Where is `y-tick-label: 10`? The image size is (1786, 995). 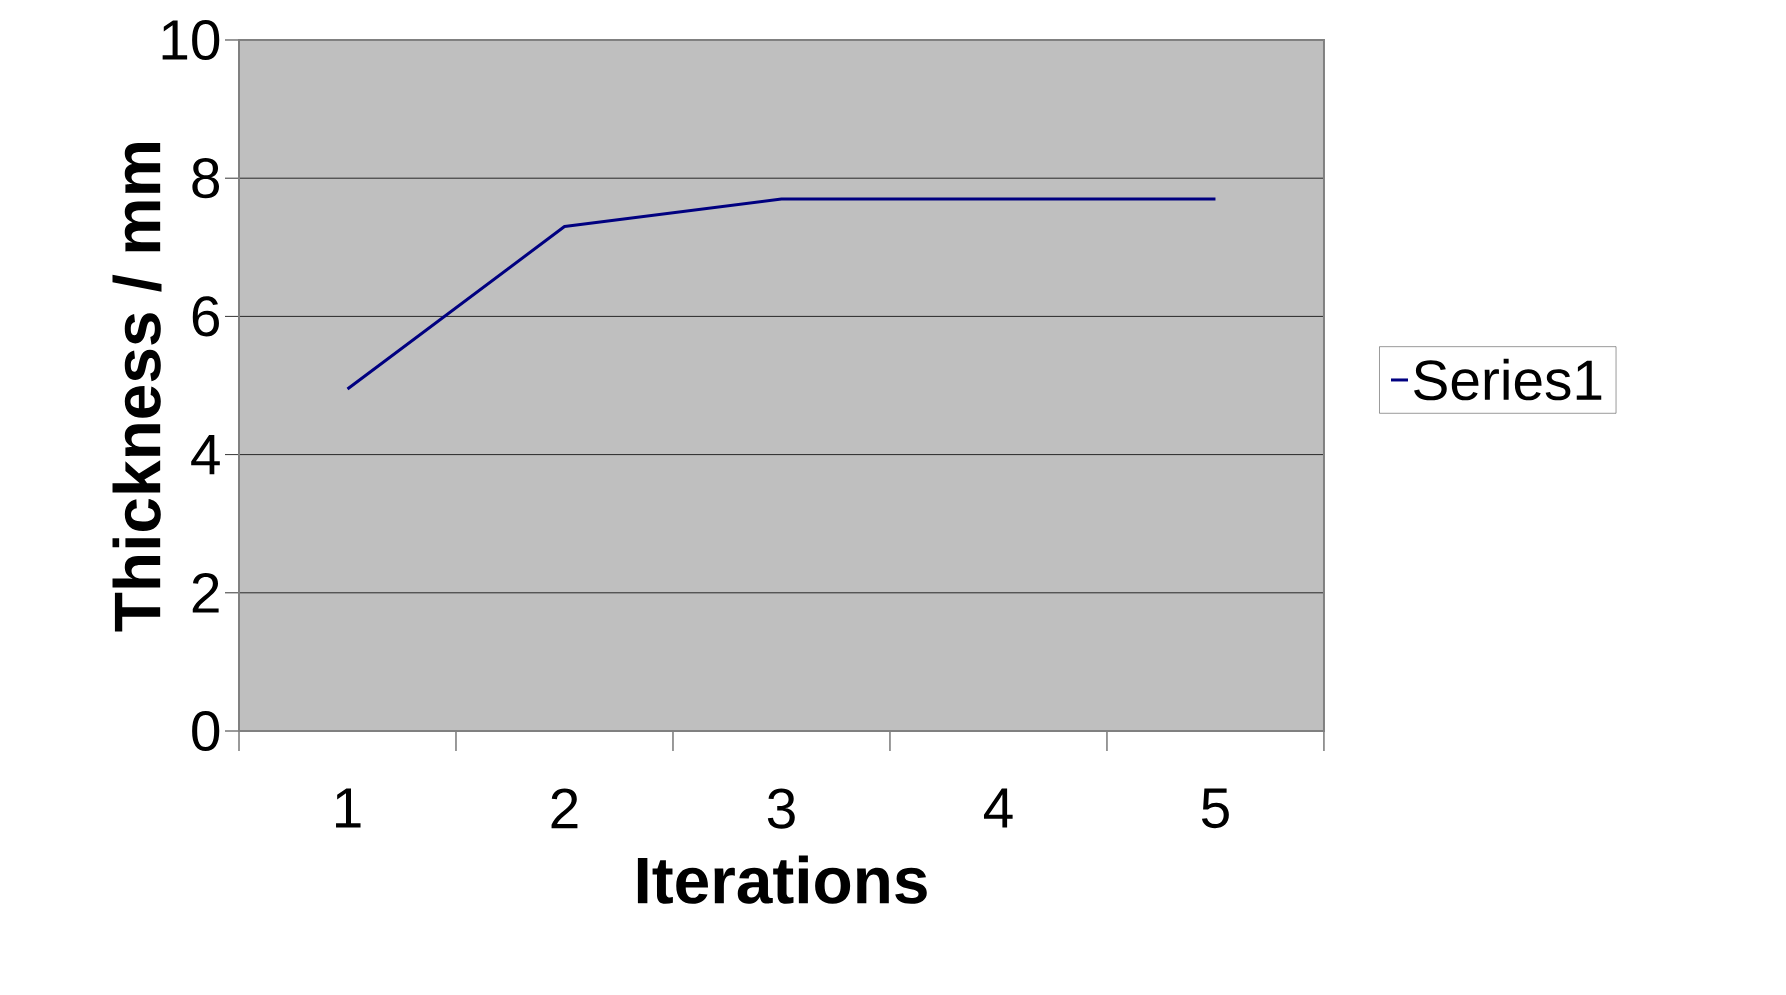 y-tick-label: 10 is located at coordinates (191, 40).